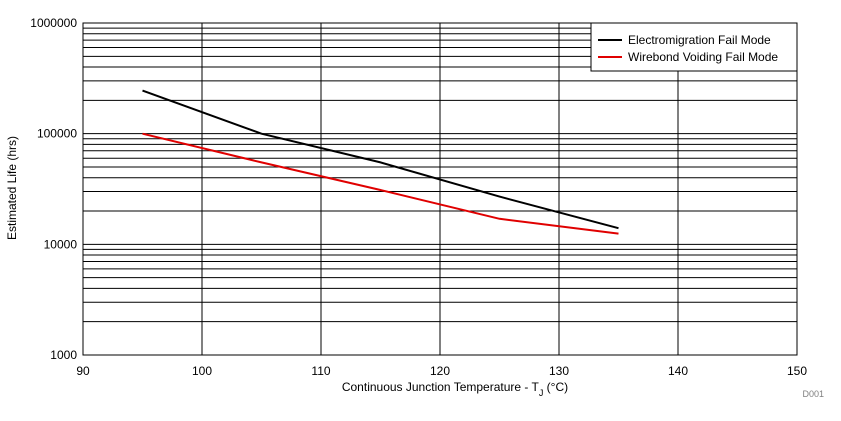 The image size is (841, 421). I want to click on y-axis-title: Estimated Life (hrs), so click(12, 188).